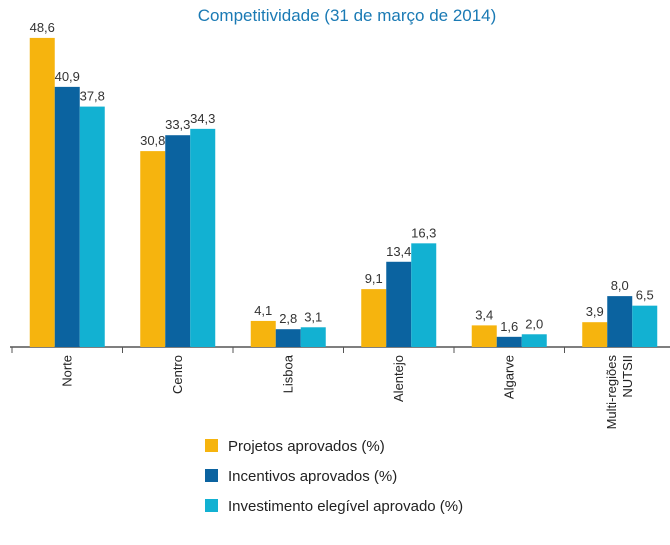 This screenshot has width=670, height=545. What do you see at coordinates (263, 310) in the screenshot?
I see `value-label: 4,1` at bounding box center [263, 310].